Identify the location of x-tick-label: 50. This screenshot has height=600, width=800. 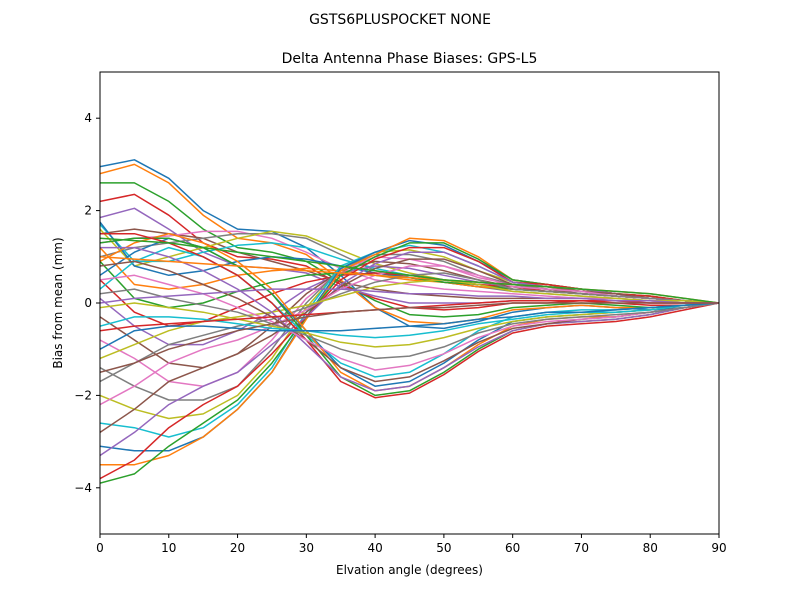
(443, 548).